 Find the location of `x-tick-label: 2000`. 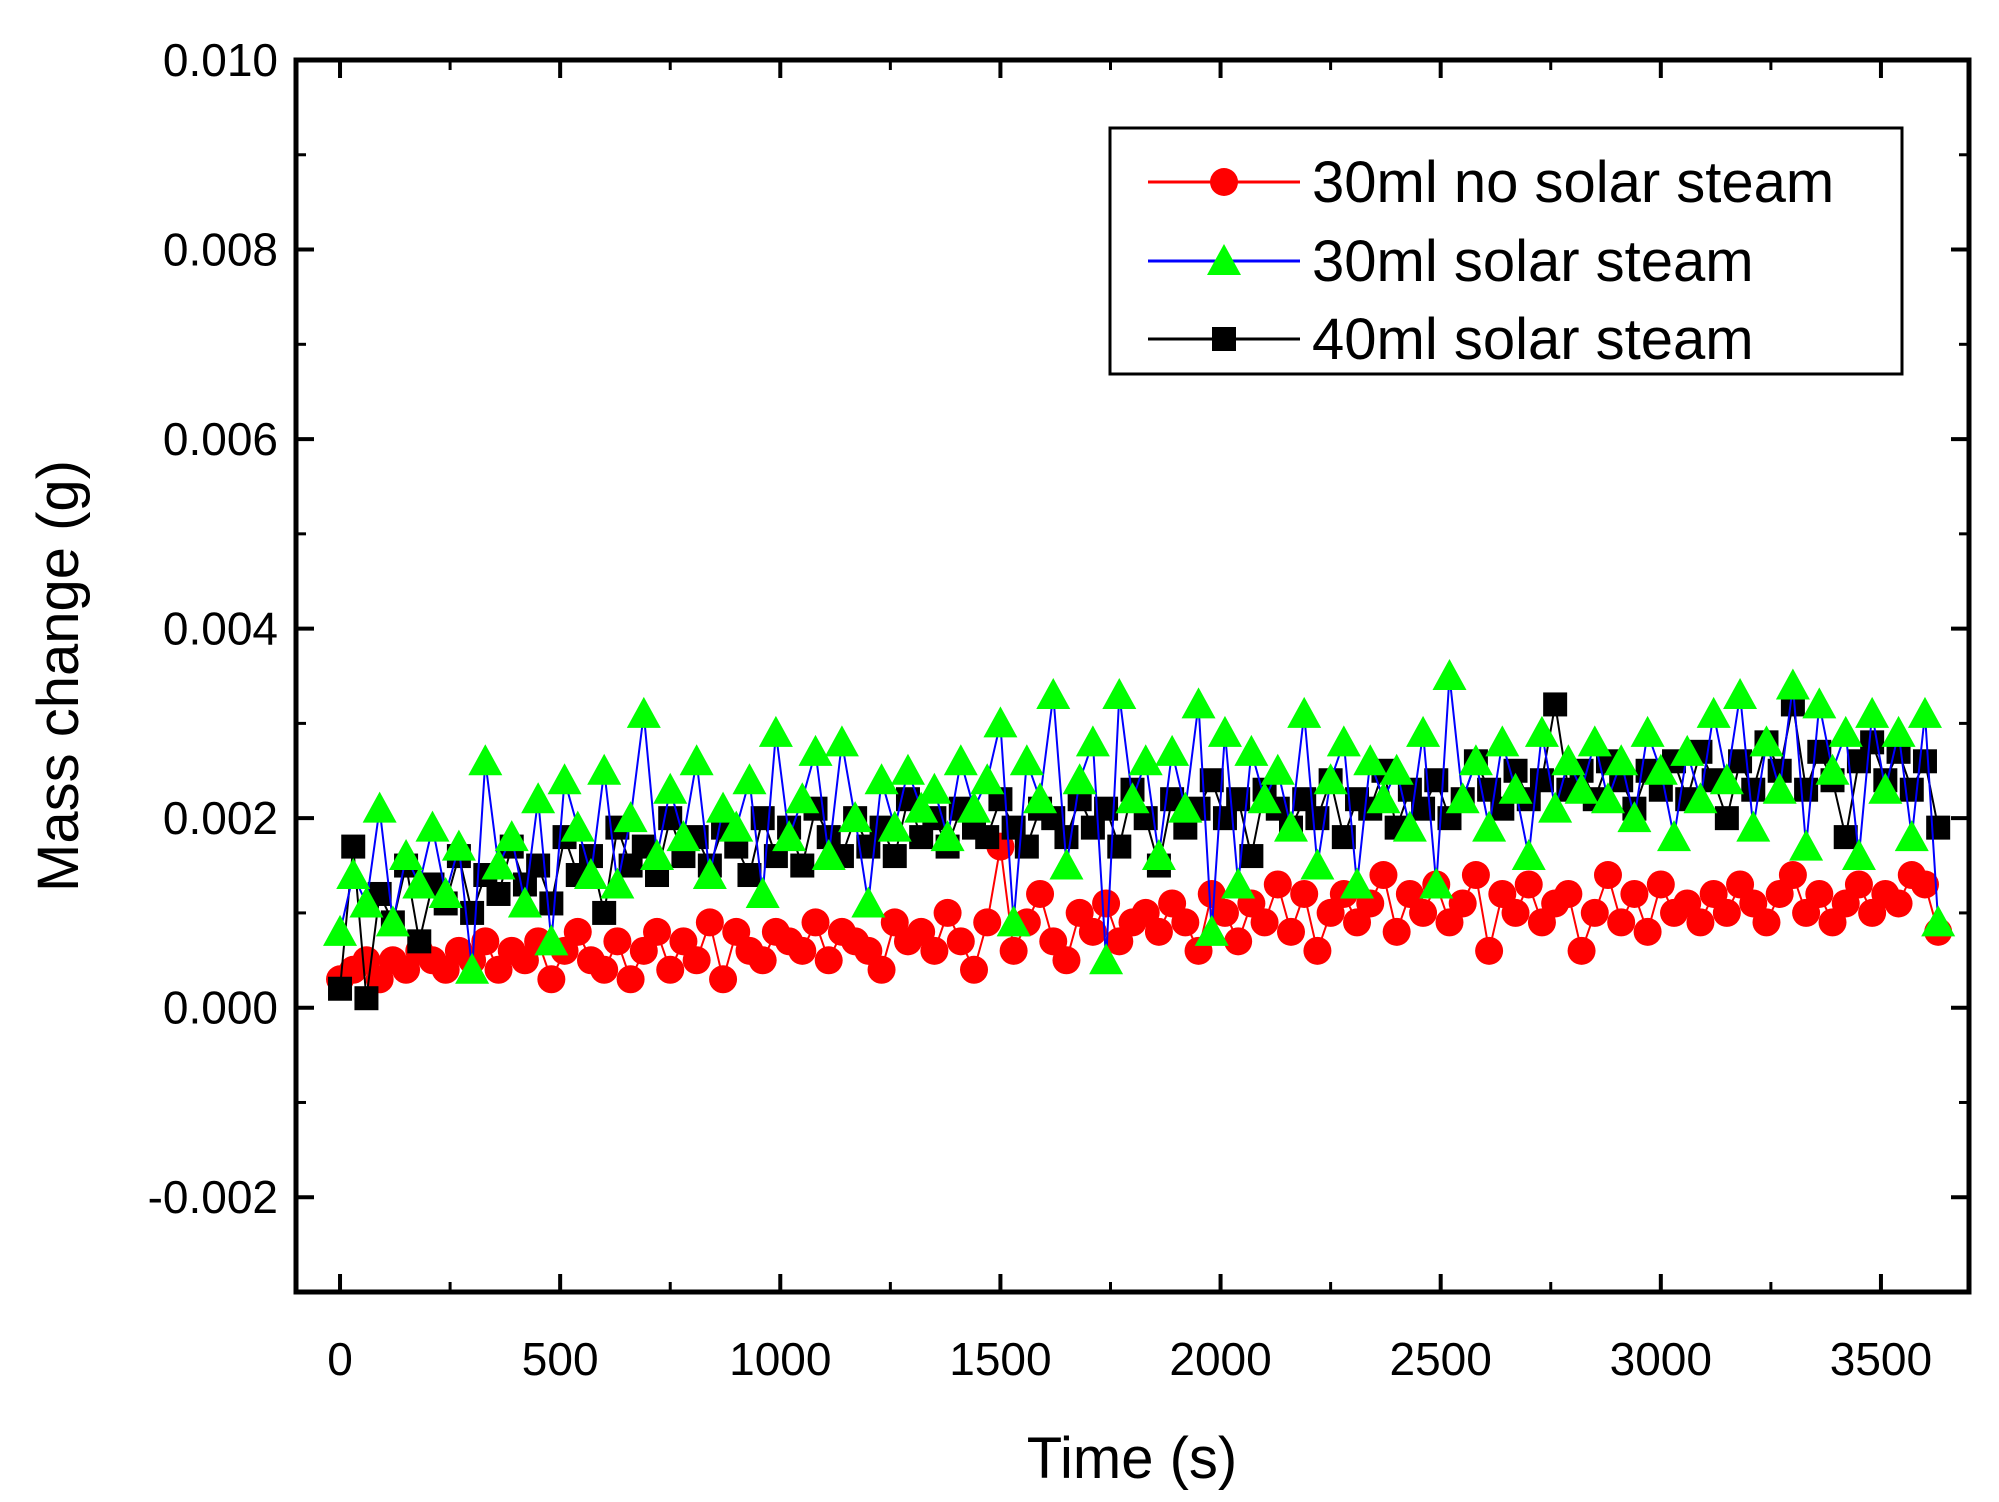

x-tick-label: 2000 is located at coordinates (1220, 1359).